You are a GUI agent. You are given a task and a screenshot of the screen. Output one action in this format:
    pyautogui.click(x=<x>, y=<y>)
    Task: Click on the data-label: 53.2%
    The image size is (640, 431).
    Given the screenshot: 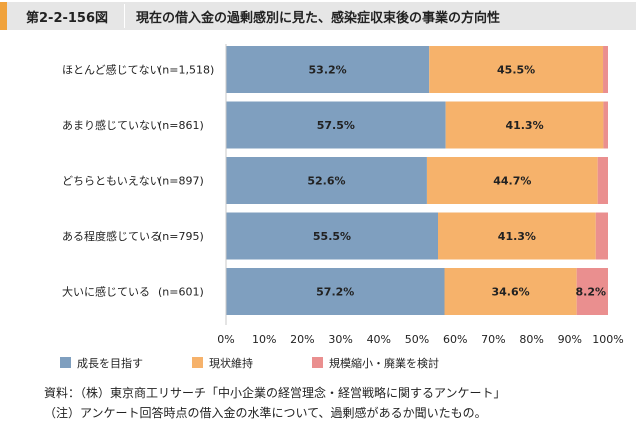 What is the action you would take?
    pyautogui.click(x=328, y=70)
    